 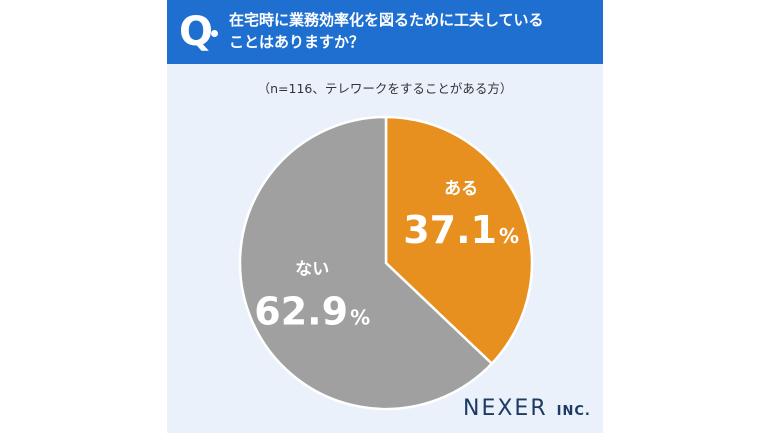 What do you see at coordinates (386, 20) in the screenshot?
I see `question-line-1: 在宅時に業務効率化を図るために工夫している` at bounding box center [386, 20].